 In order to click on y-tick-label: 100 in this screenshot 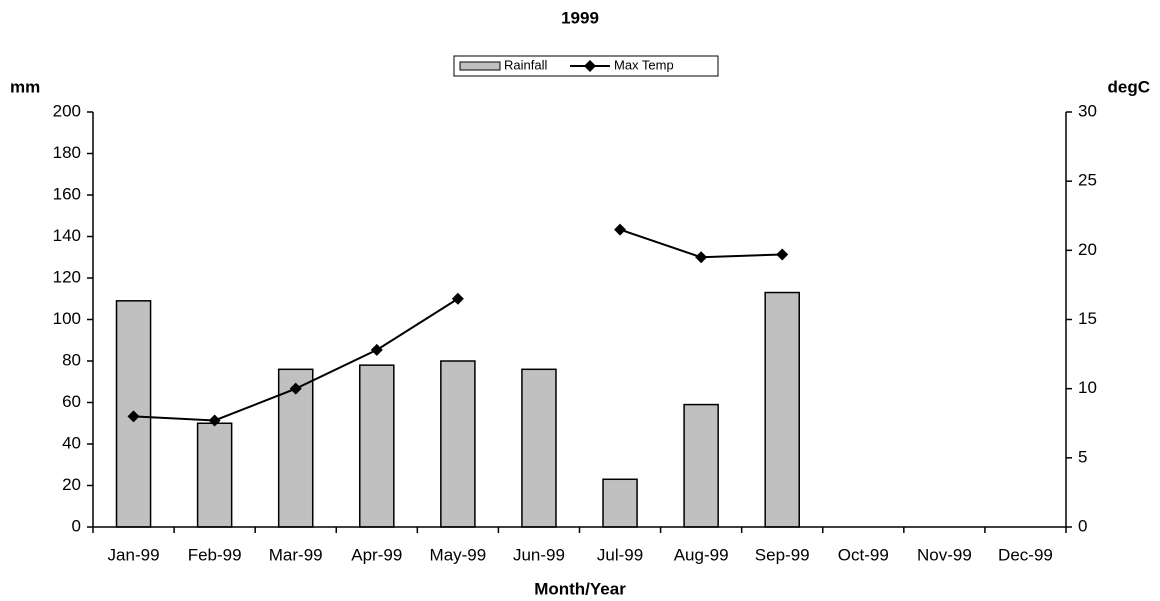, I will do `click(67, 318)`.